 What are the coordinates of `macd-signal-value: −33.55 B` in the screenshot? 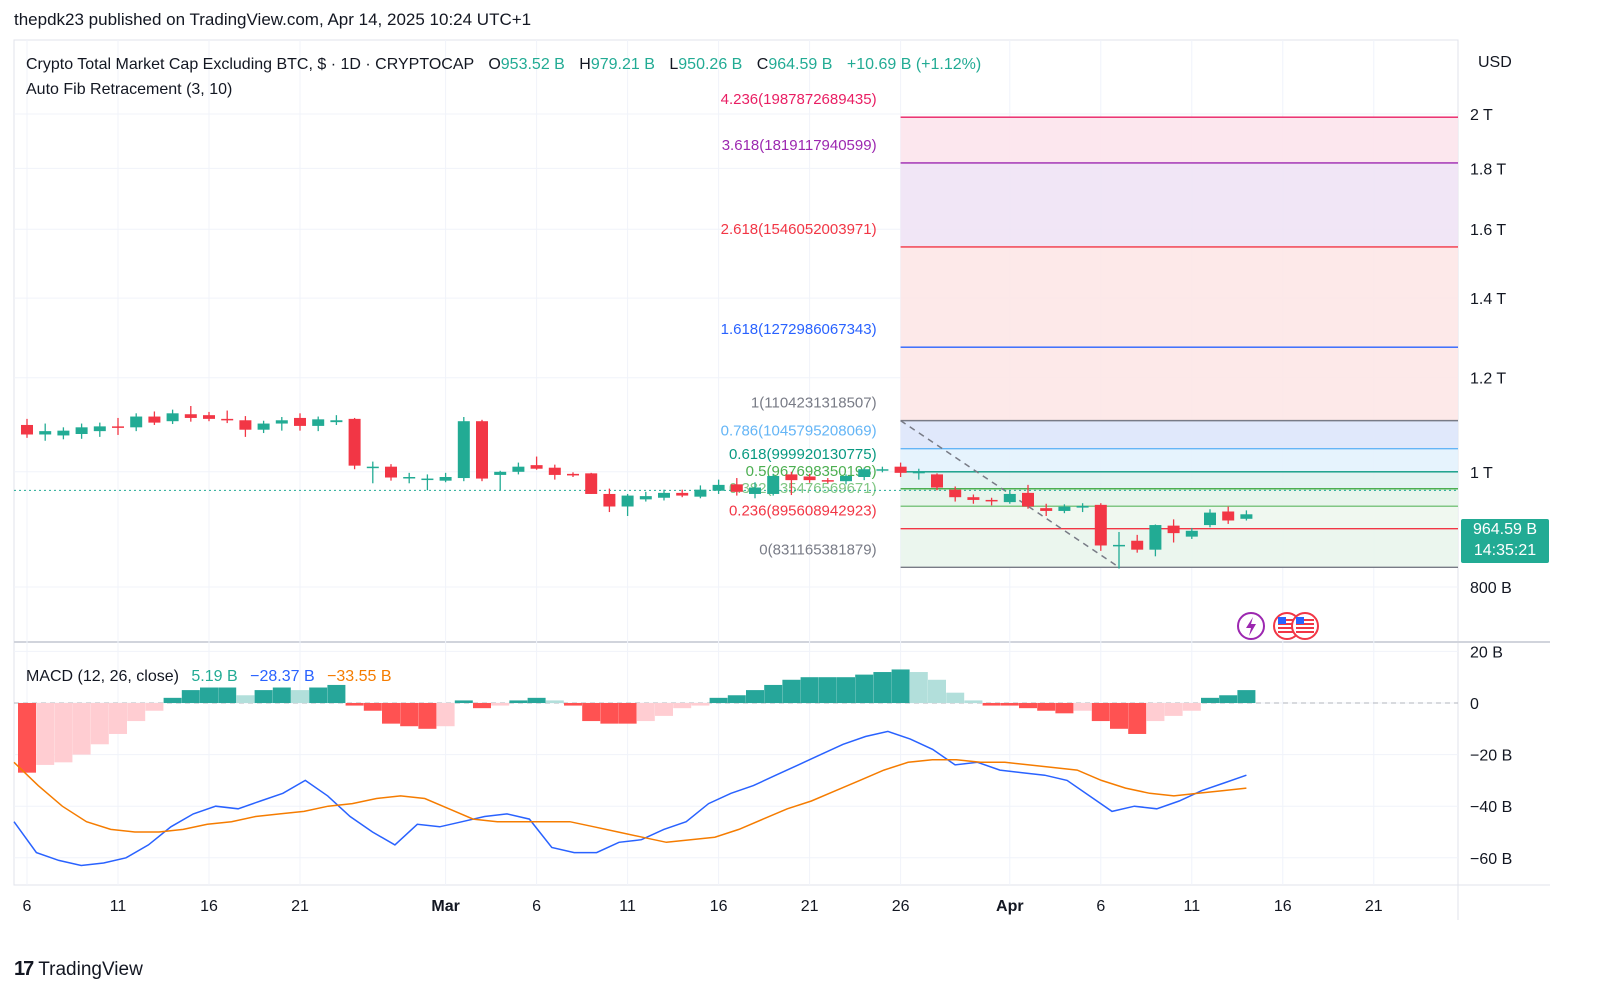 It's located at (359, 676).